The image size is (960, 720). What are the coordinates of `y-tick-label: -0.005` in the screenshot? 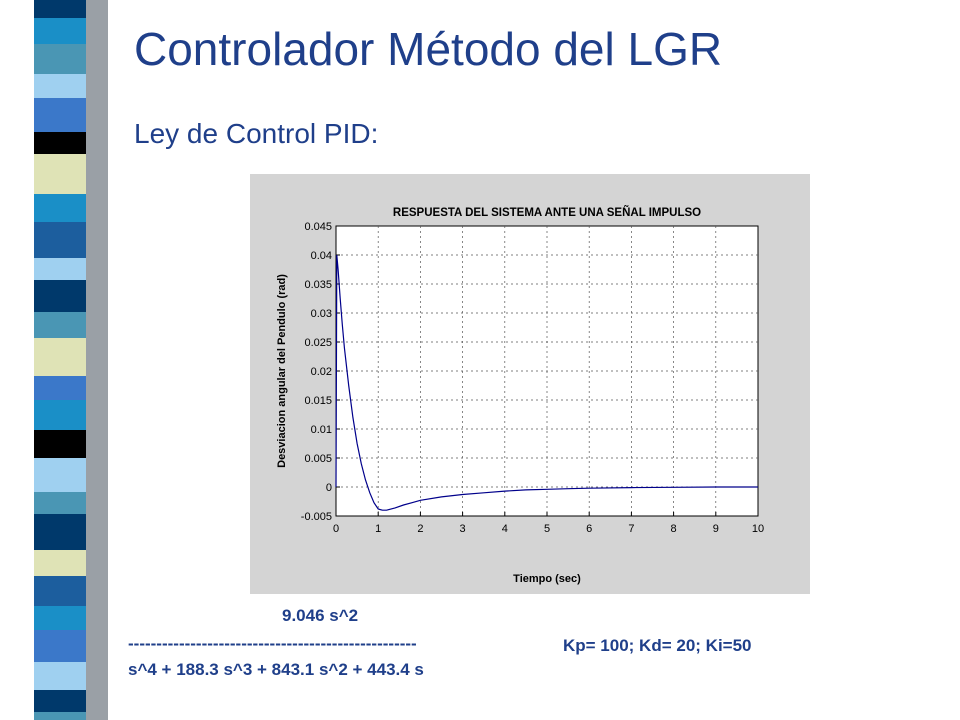 It's located at (316, 517).